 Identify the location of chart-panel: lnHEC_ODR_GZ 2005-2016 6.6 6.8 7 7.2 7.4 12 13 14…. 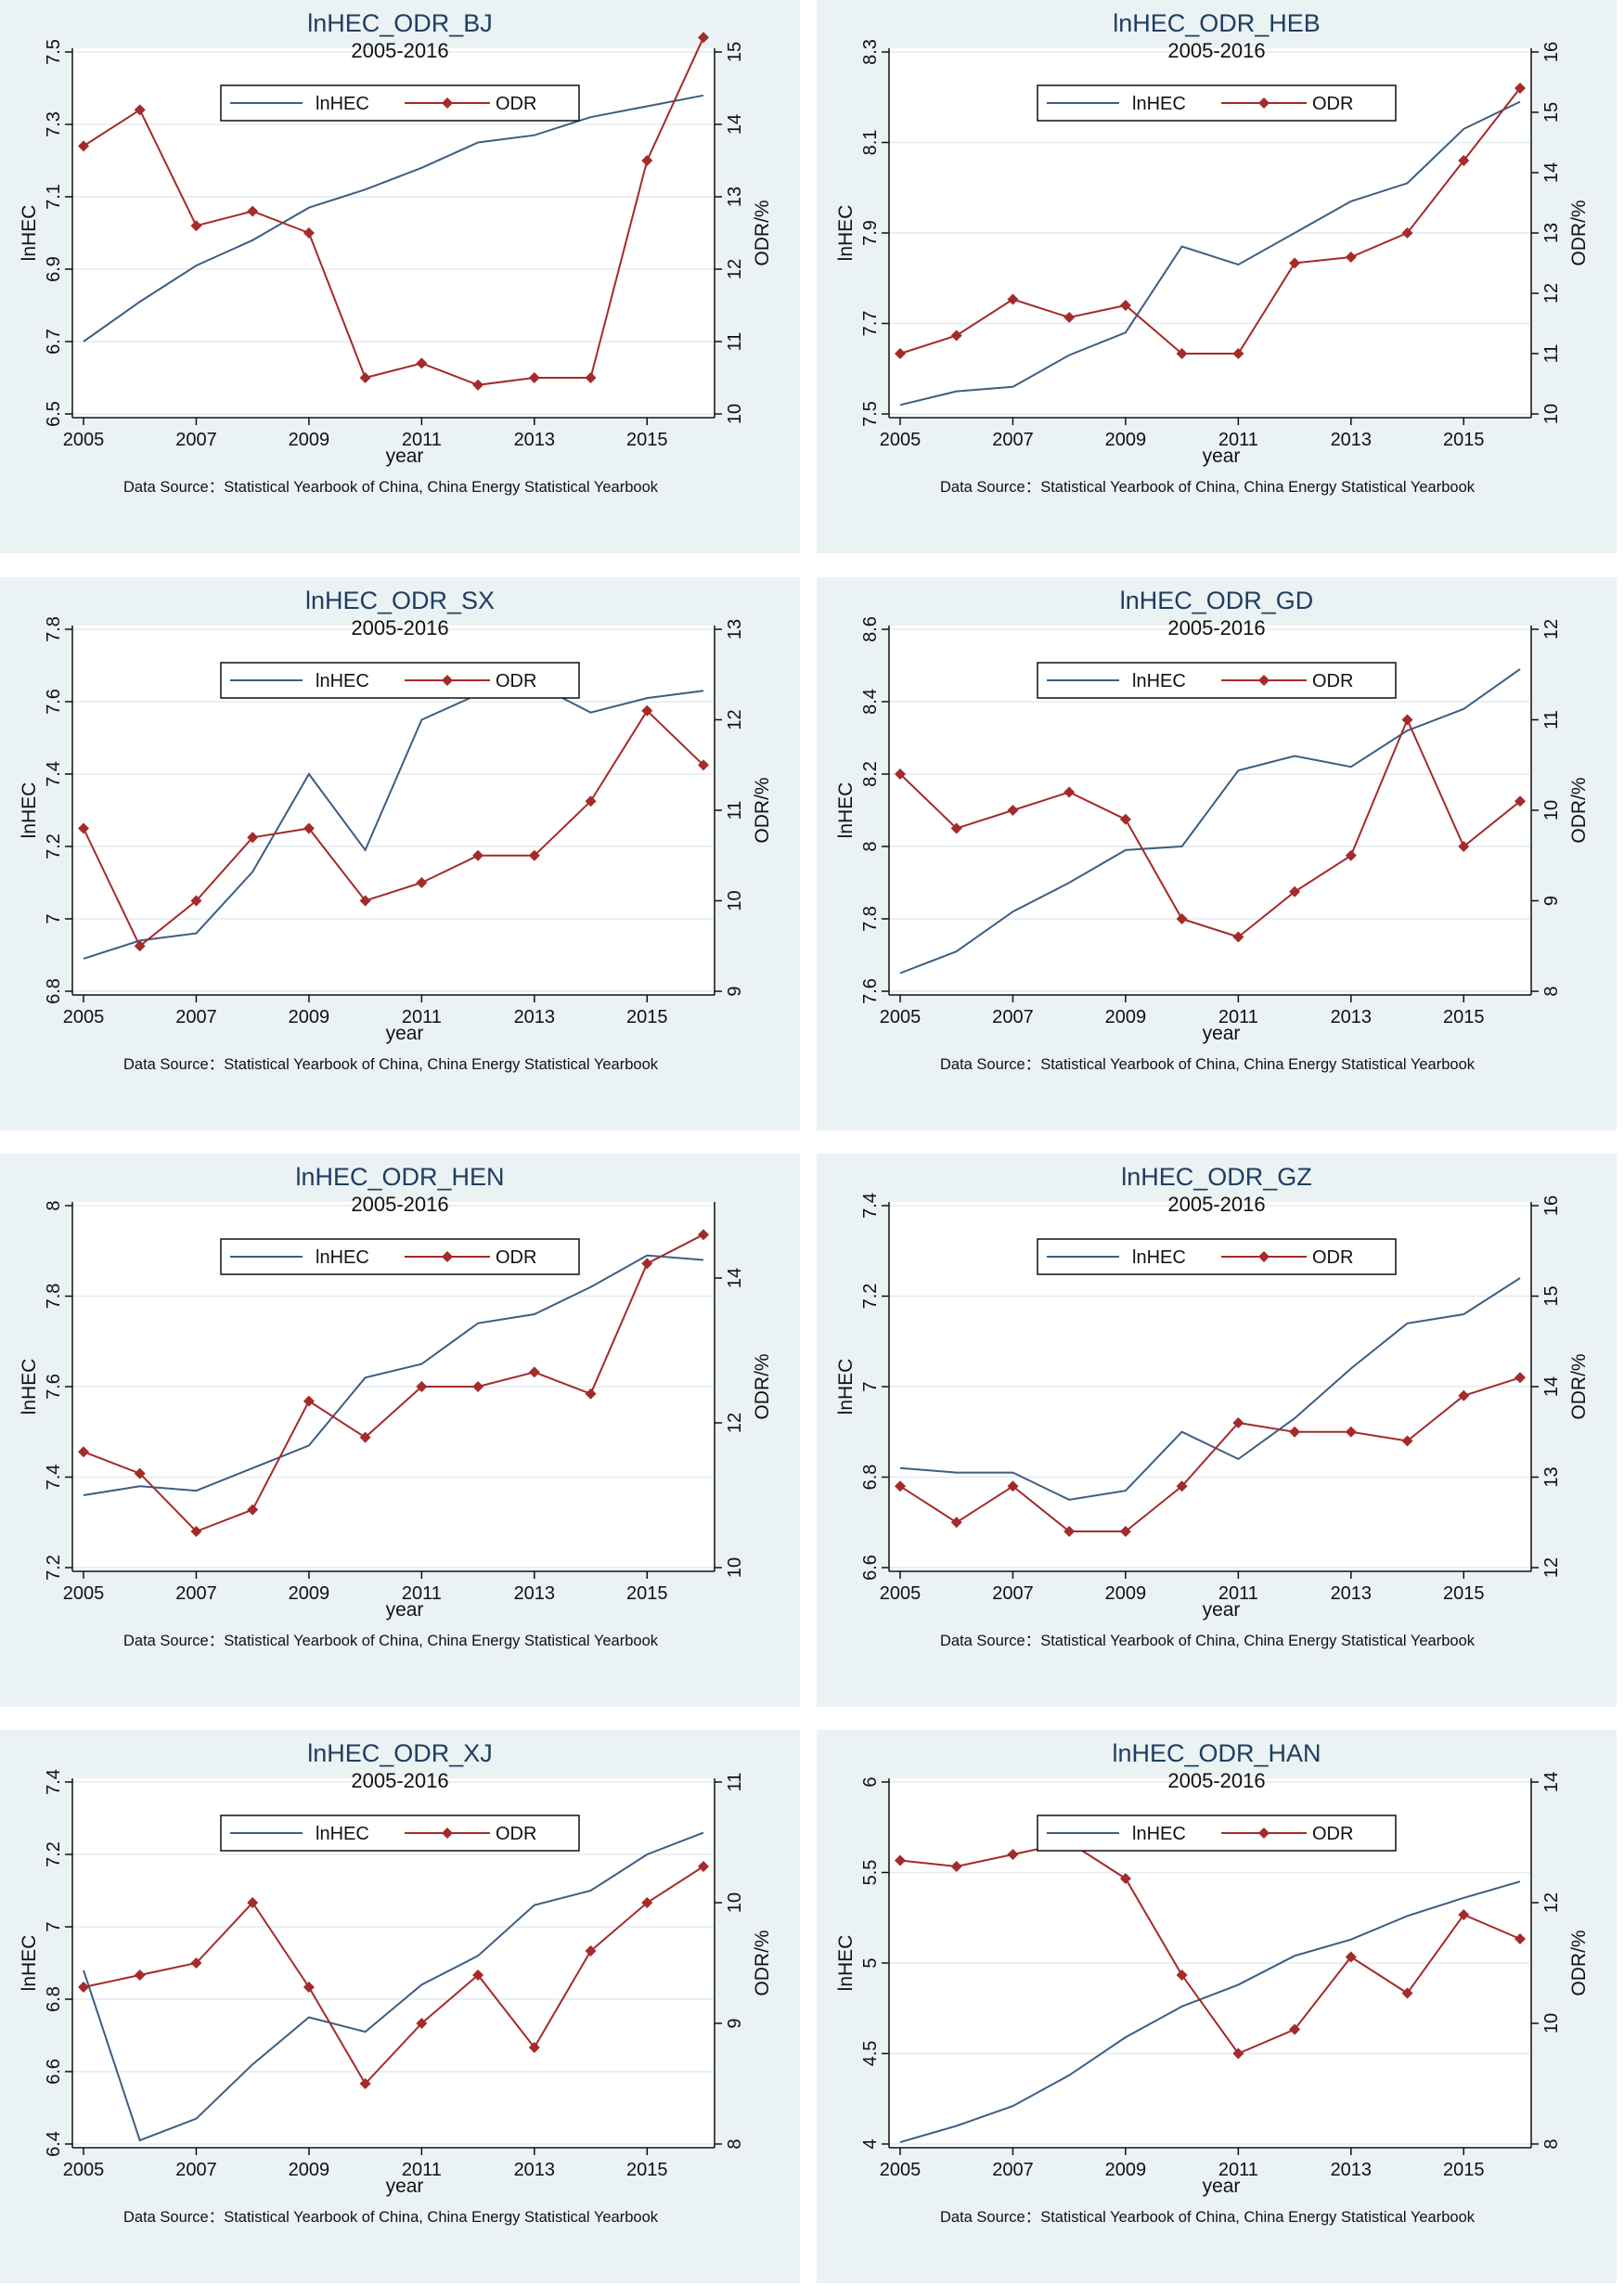
(1217, 1430).